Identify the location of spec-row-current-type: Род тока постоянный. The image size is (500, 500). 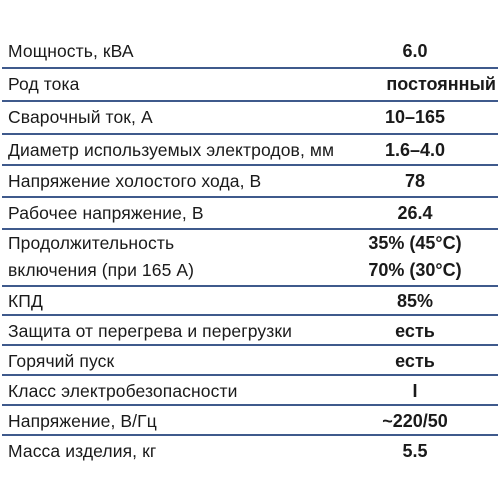
(250, 84).